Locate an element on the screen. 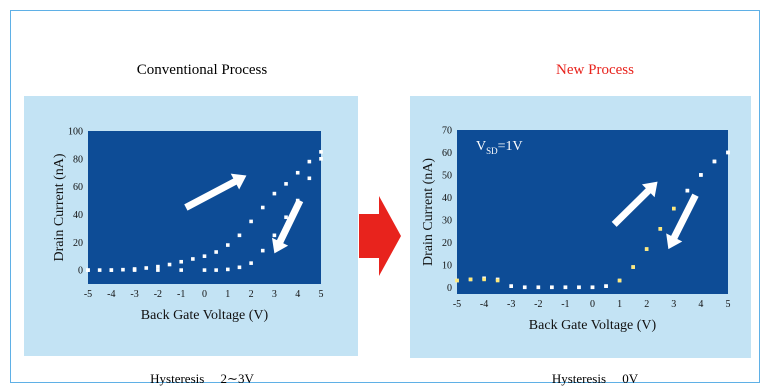 The image size is (773, 387). left-reverse-sweep-arrow-icon is located at coordinates (287, 226).